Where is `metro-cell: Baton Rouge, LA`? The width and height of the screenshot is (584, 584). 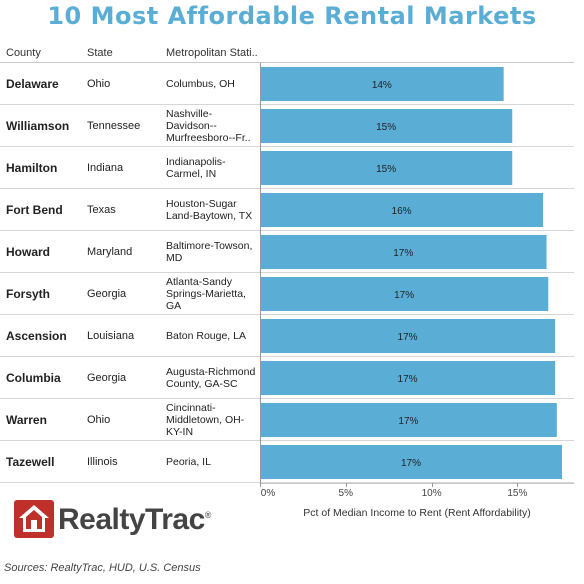
metro-cell: Baton Rouge, LA is located at coordinates (206, 336).